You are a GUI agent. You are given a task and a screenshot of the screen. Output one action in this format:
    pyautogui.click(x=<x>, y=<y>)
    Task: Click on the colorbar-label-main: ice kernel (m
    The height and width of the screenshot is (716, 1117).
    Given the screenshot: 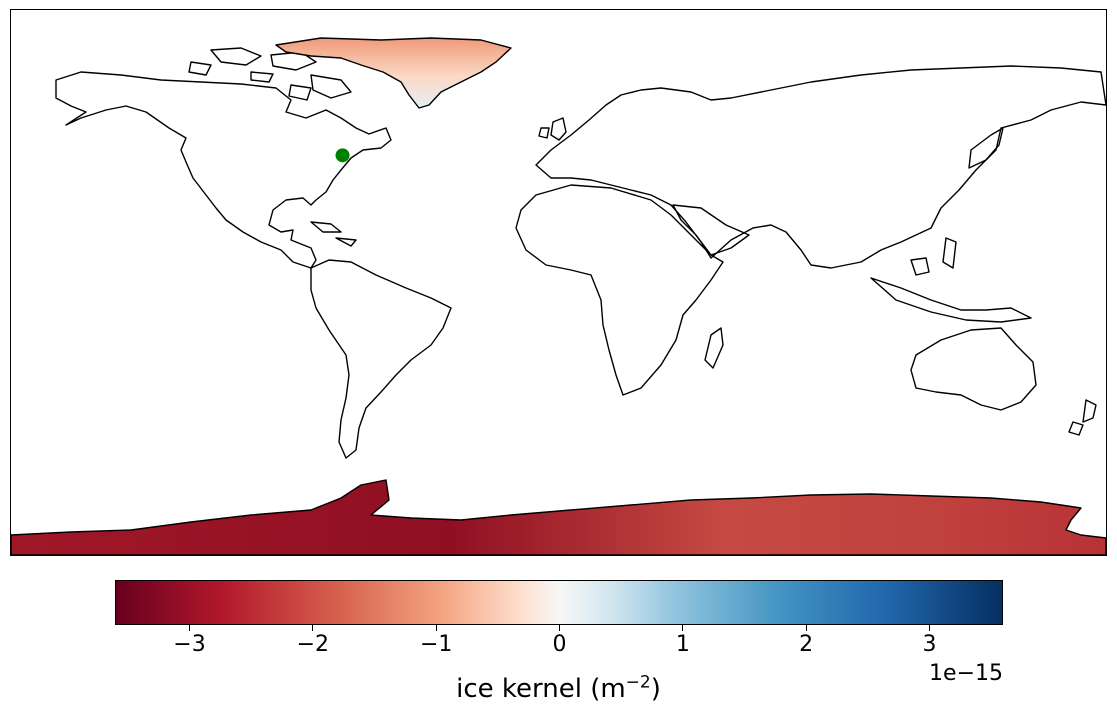 What is the action you would take?
    pyautogui.click(x=541, y=689)
    